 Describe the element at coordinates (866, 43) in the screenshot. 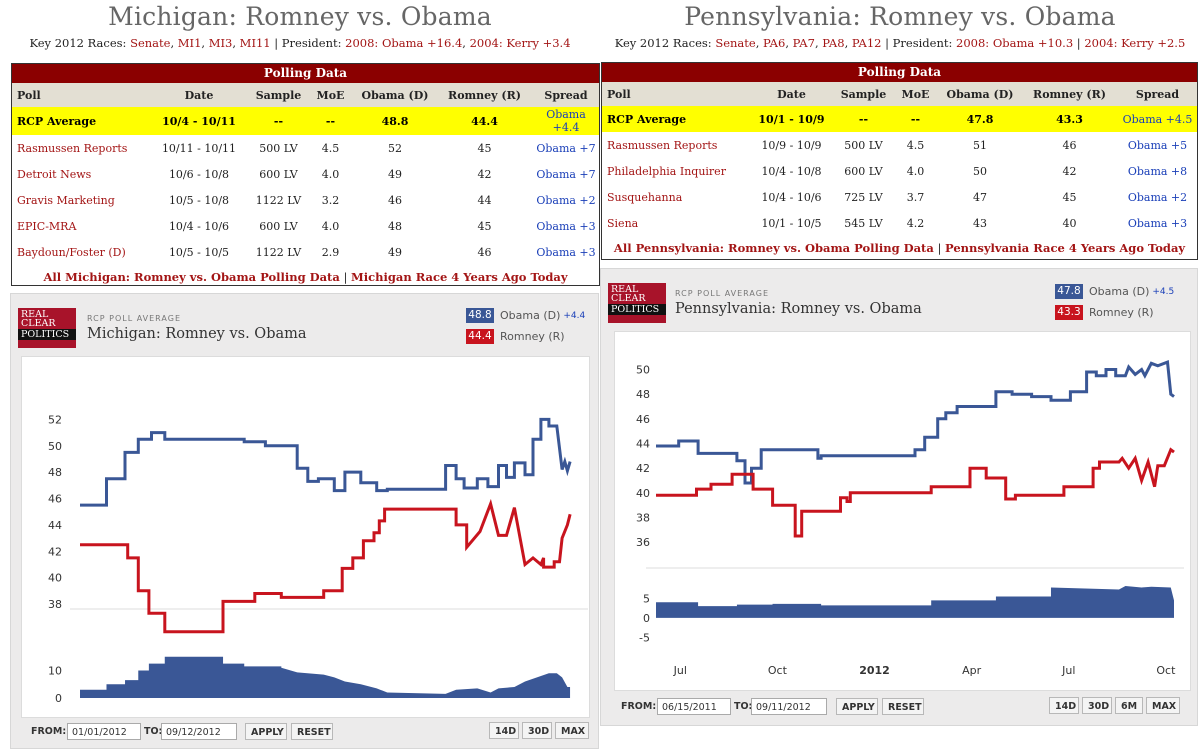

I see `race-link: PA12` at that location.